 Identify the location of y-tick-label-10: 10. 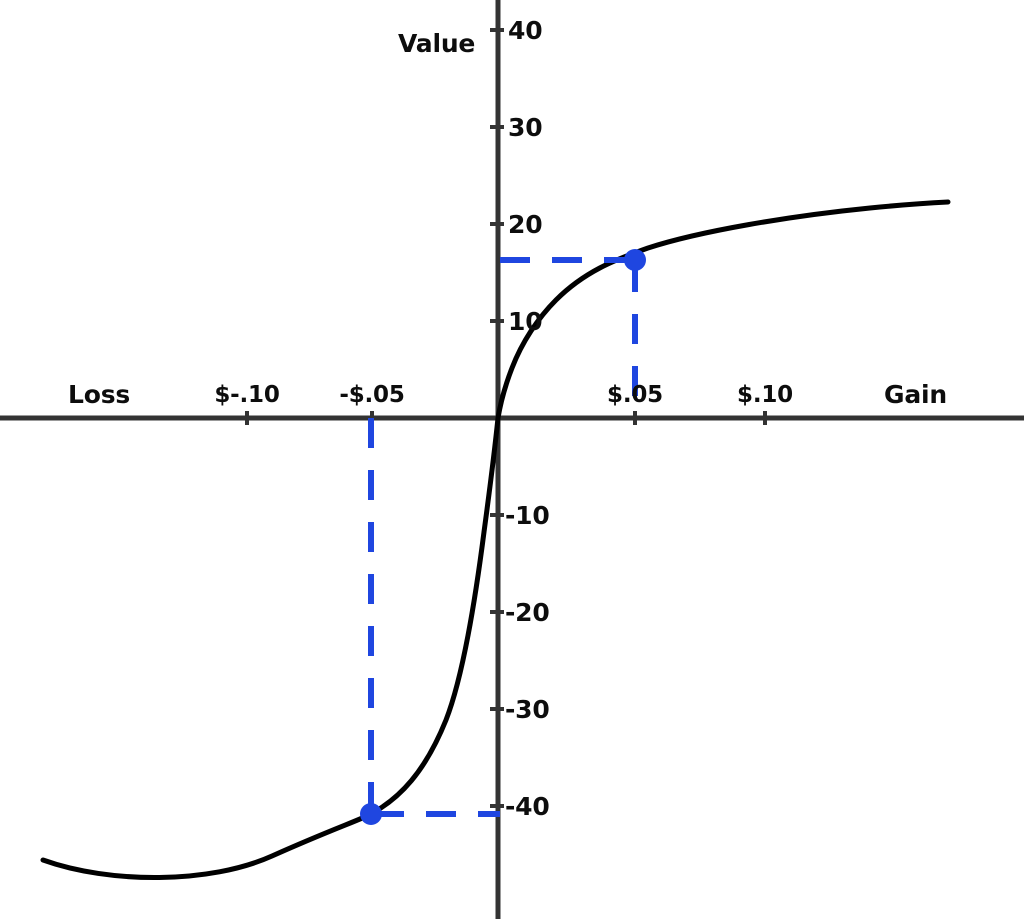
(525, 321).